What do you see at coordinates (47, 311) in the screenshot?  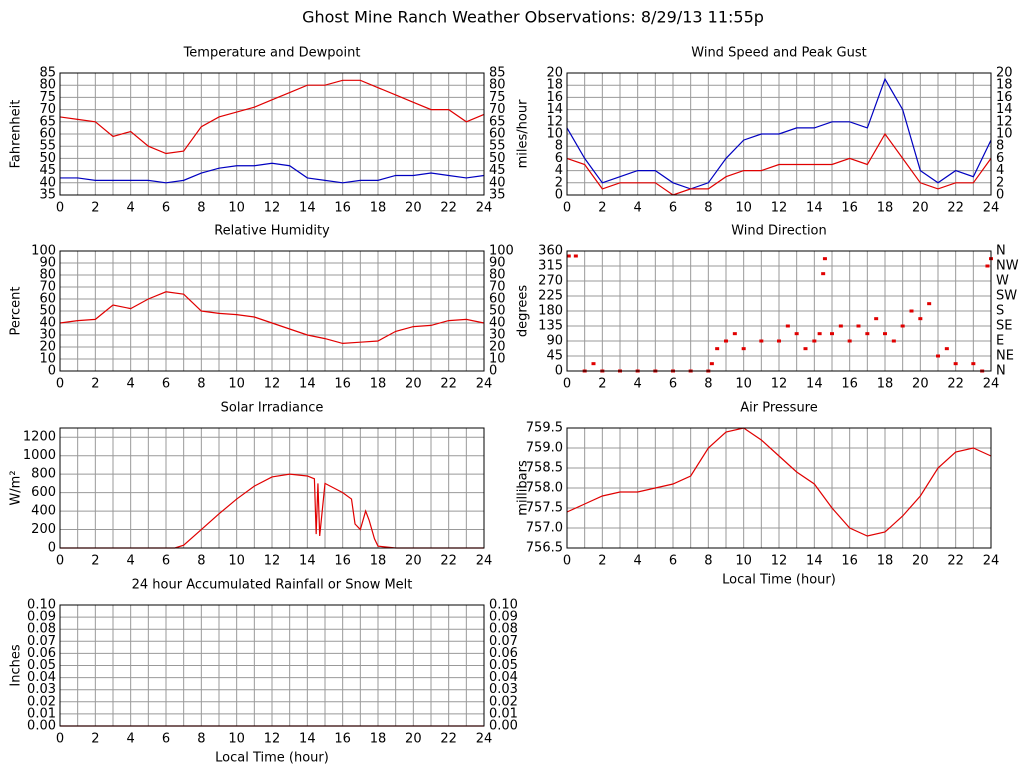 I see `y-tick-label: 50` at bounding box center [47, 311].